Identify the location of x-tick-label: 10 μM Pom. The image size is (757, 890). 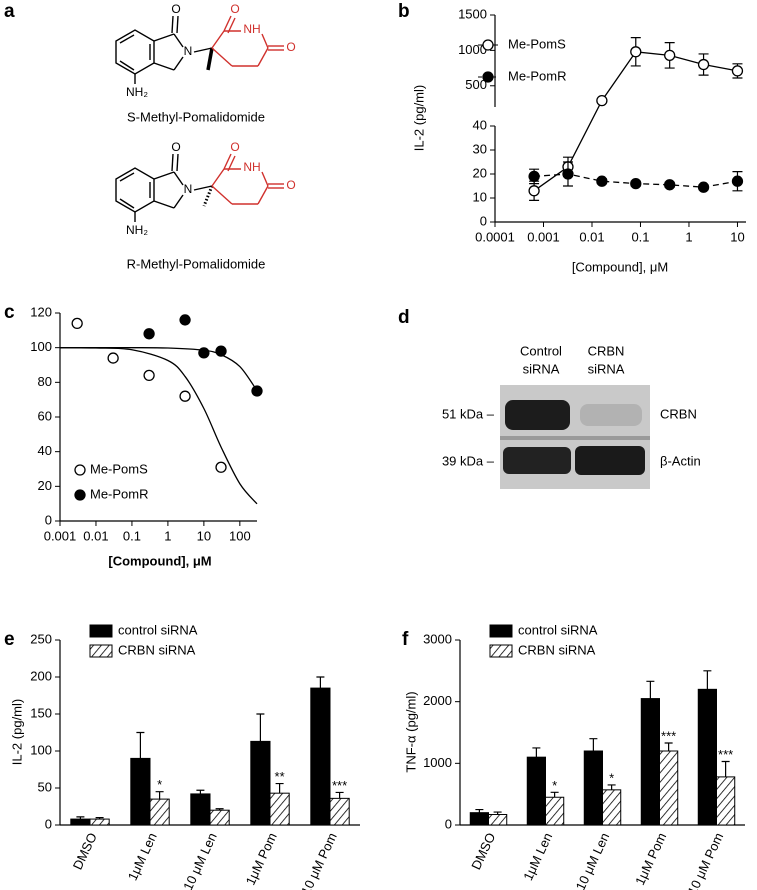
(319, 860).